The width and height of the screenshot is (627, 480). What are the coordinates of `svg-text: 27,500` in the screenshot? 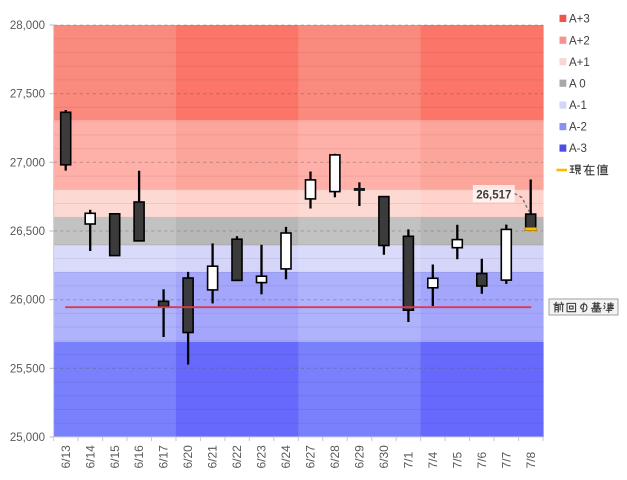 It's located at (27, 95).